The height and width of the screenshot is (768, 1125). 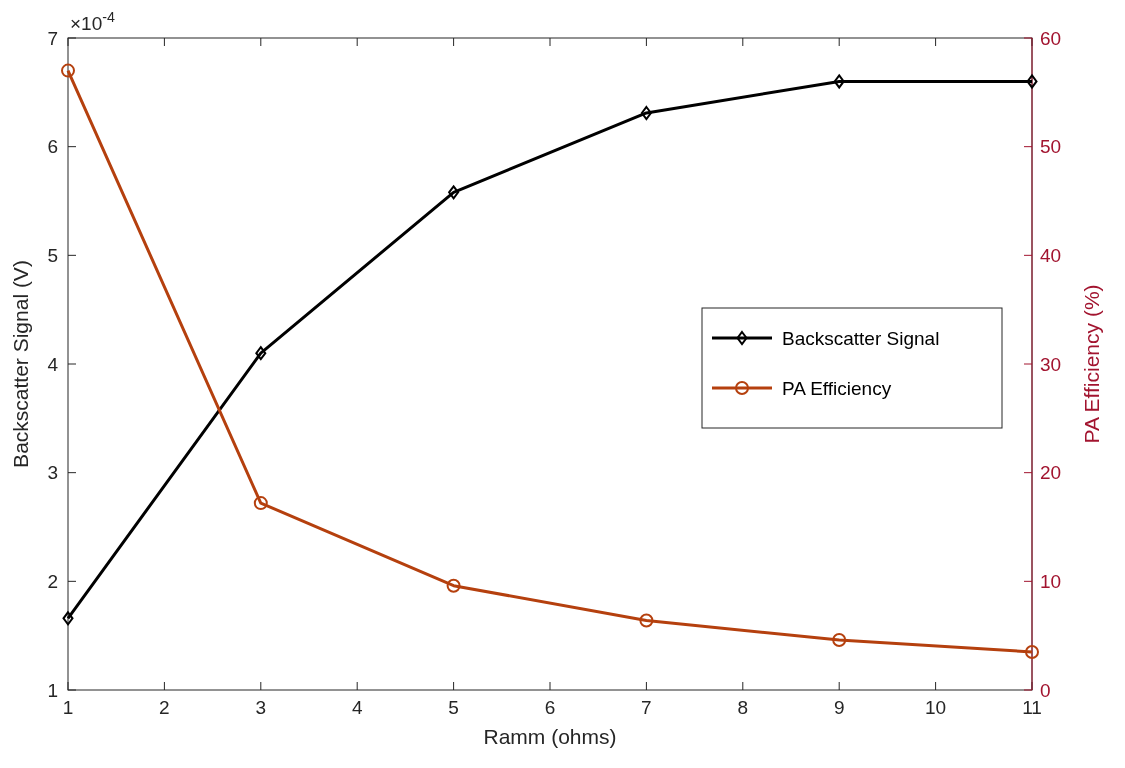 I want to click on y-tick-label: 2, so click(x=52, y=581).